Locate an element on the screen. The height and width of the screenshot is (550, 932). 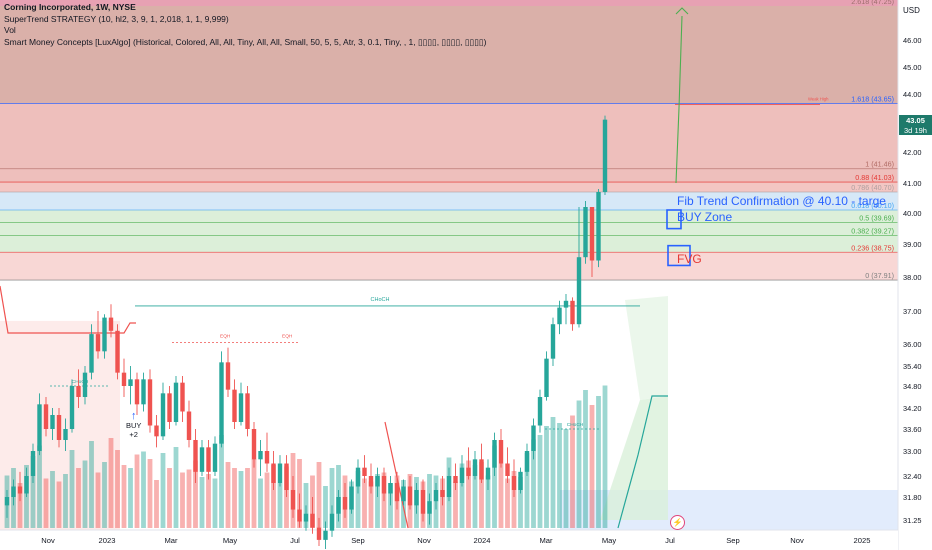
price-tick-label: 31.25 is located at coordinates (912, 520).